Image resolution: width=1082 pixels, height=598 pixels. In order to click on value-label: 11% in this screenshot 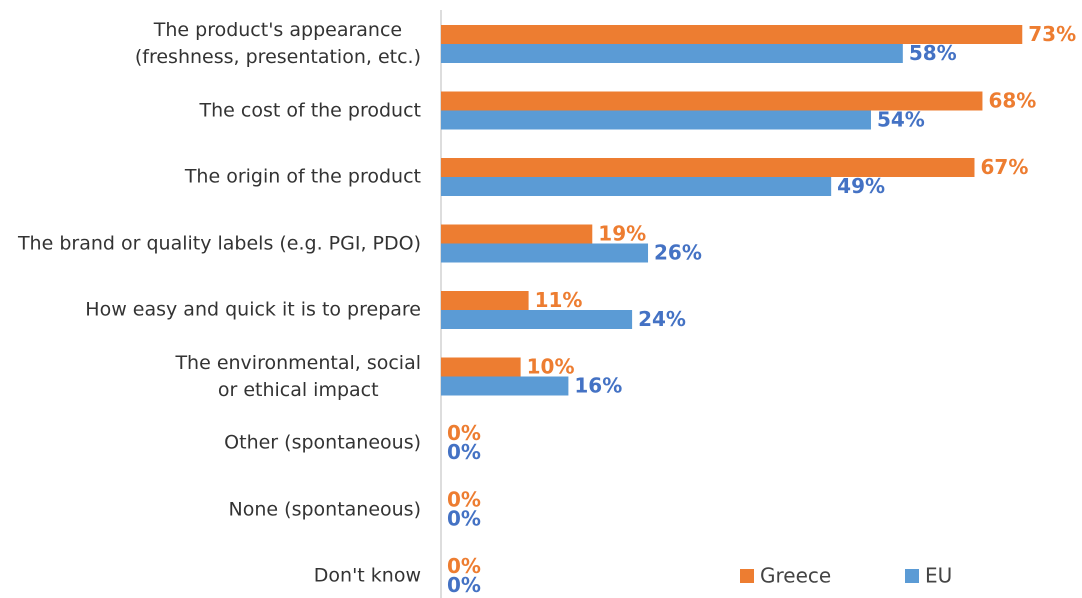, I will do `click(559, 300)`.